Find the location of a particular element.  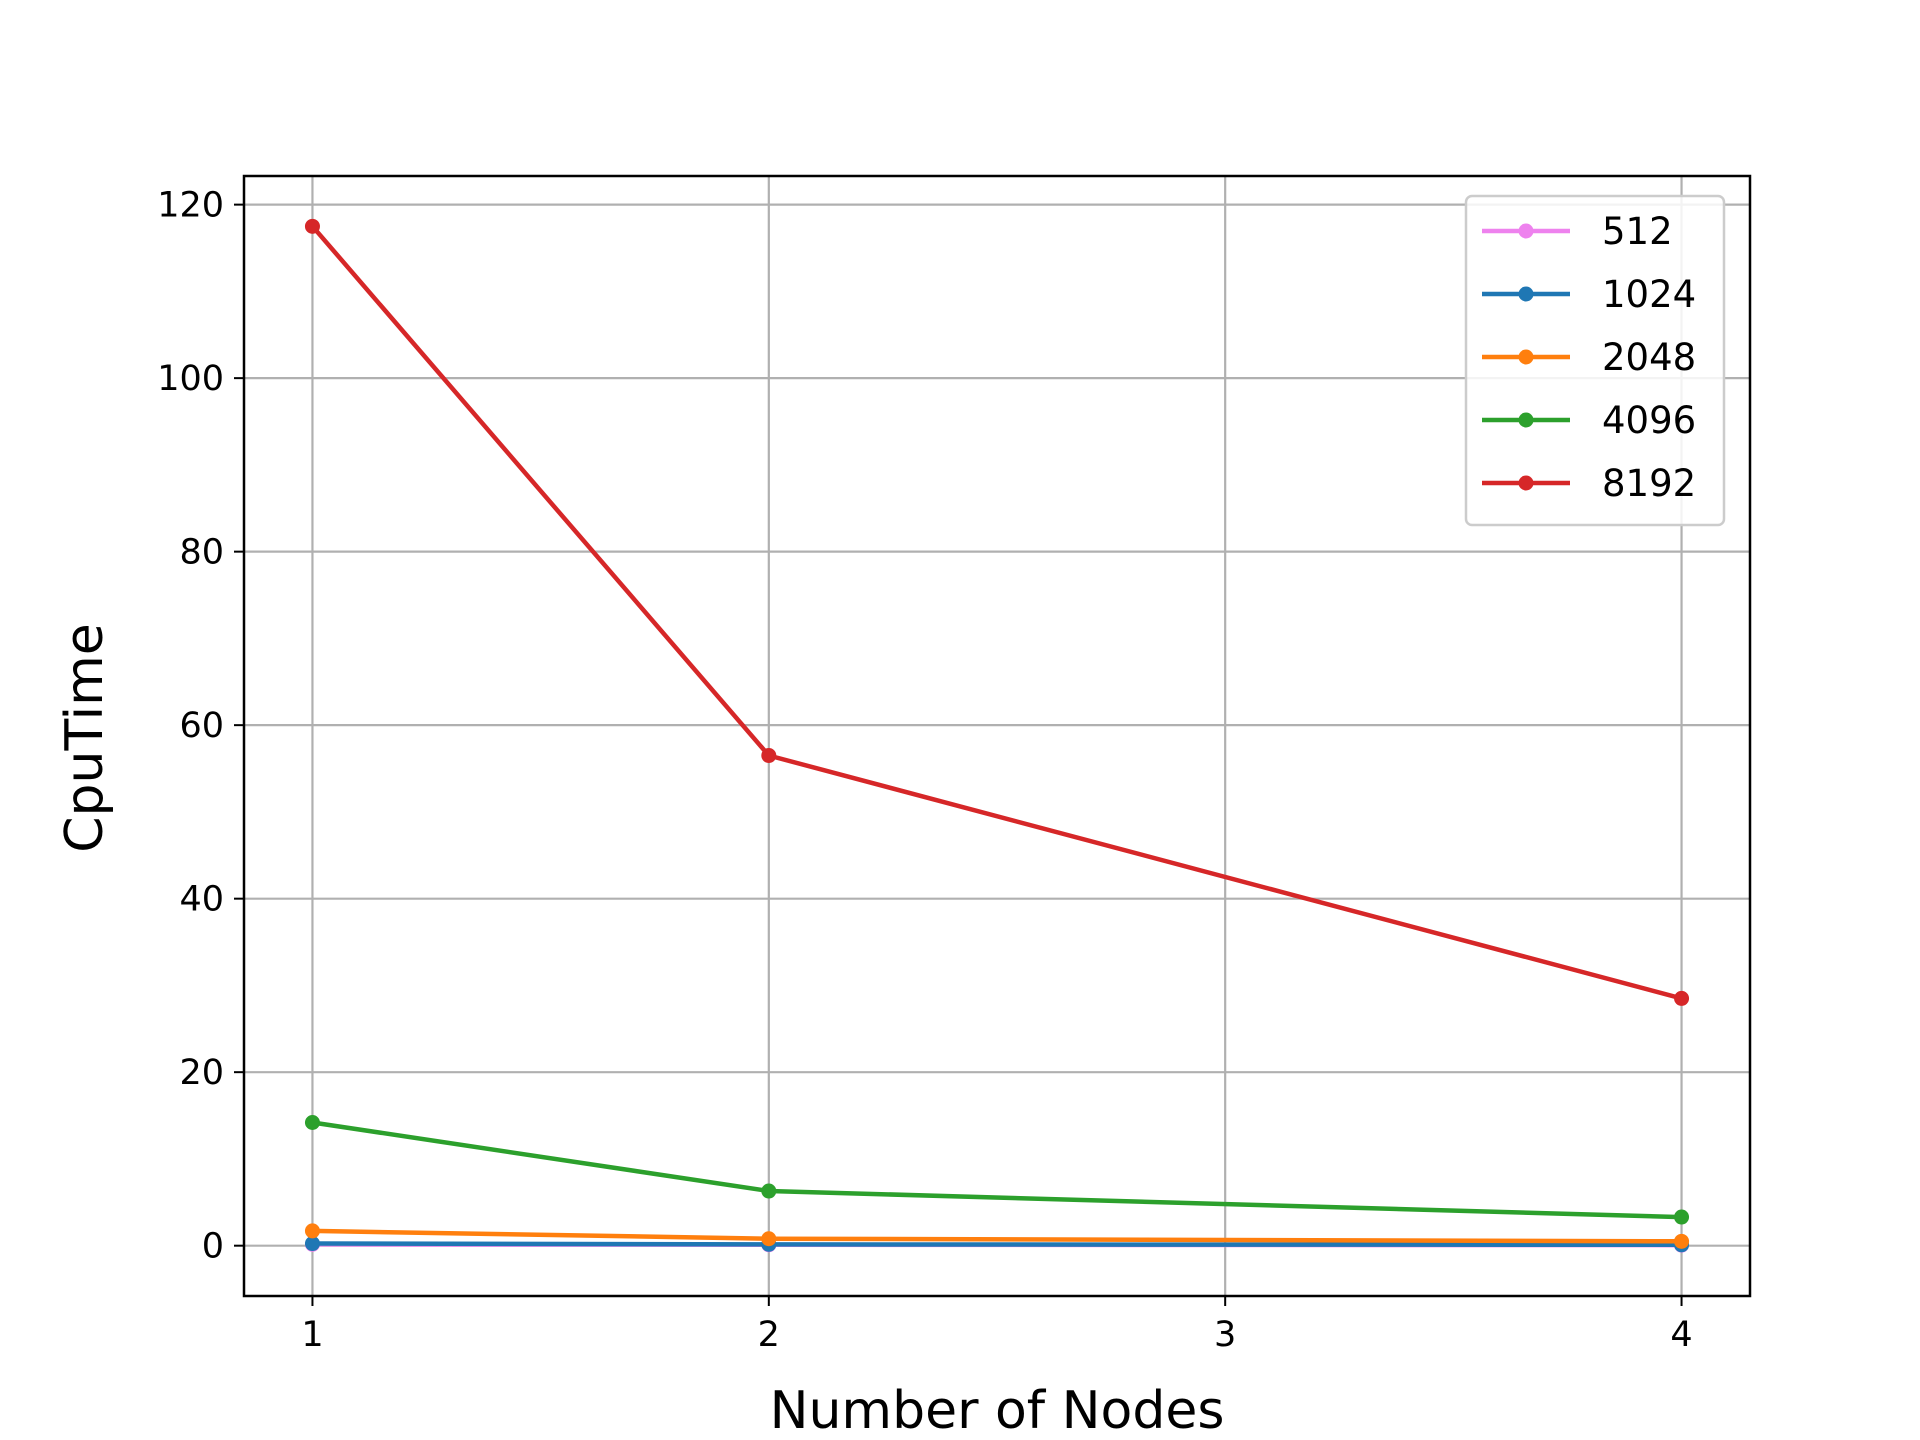

x-tick-label: 1 is located at coordinates (312, 1335).